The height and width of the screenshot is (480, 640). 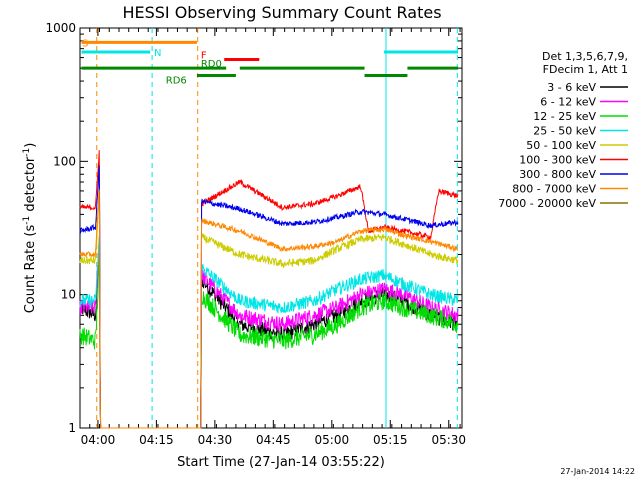 I want to click on saa-label: S, so click(x=85, y=43).